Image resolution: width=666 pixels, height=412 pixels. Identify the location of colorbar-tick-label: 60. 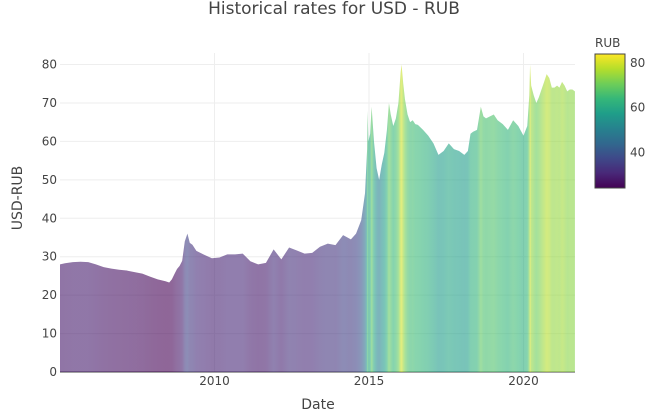
(637, 108).